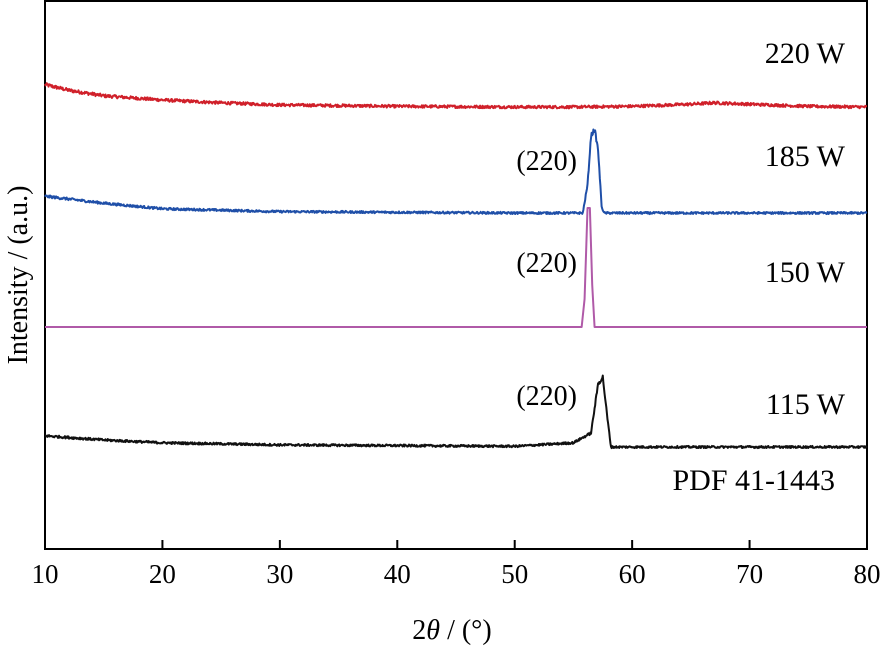 The image size is (890, 648). What do you see at coordinates (805, 272) in the screenshot?
I see `series-label-150w: 150 W` at bounding box center [805, 272].